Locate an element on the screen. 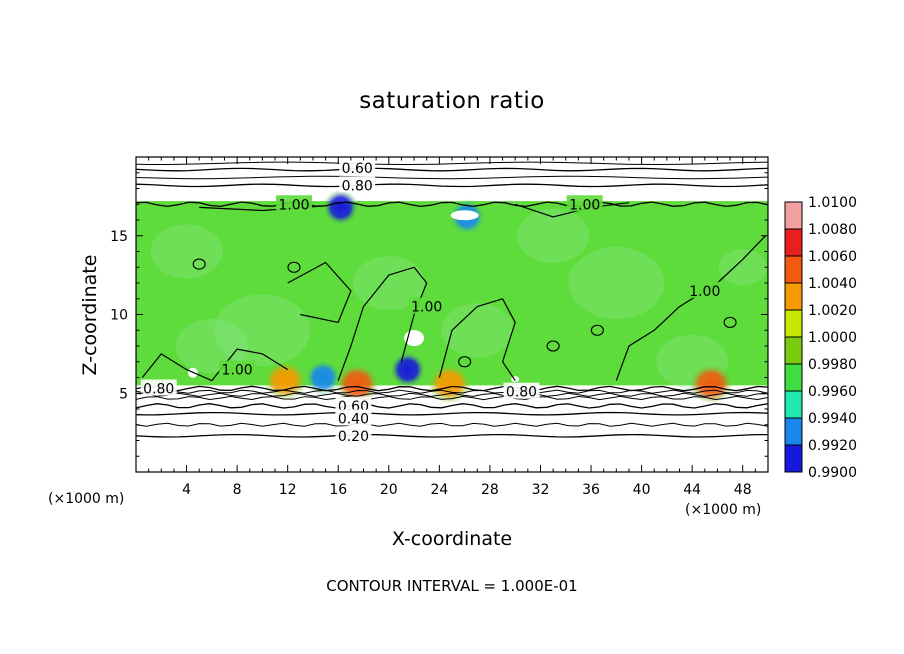 This screenshot has height=654, width=904. contour-label: 0.40 is located at coordinates (353, 419).